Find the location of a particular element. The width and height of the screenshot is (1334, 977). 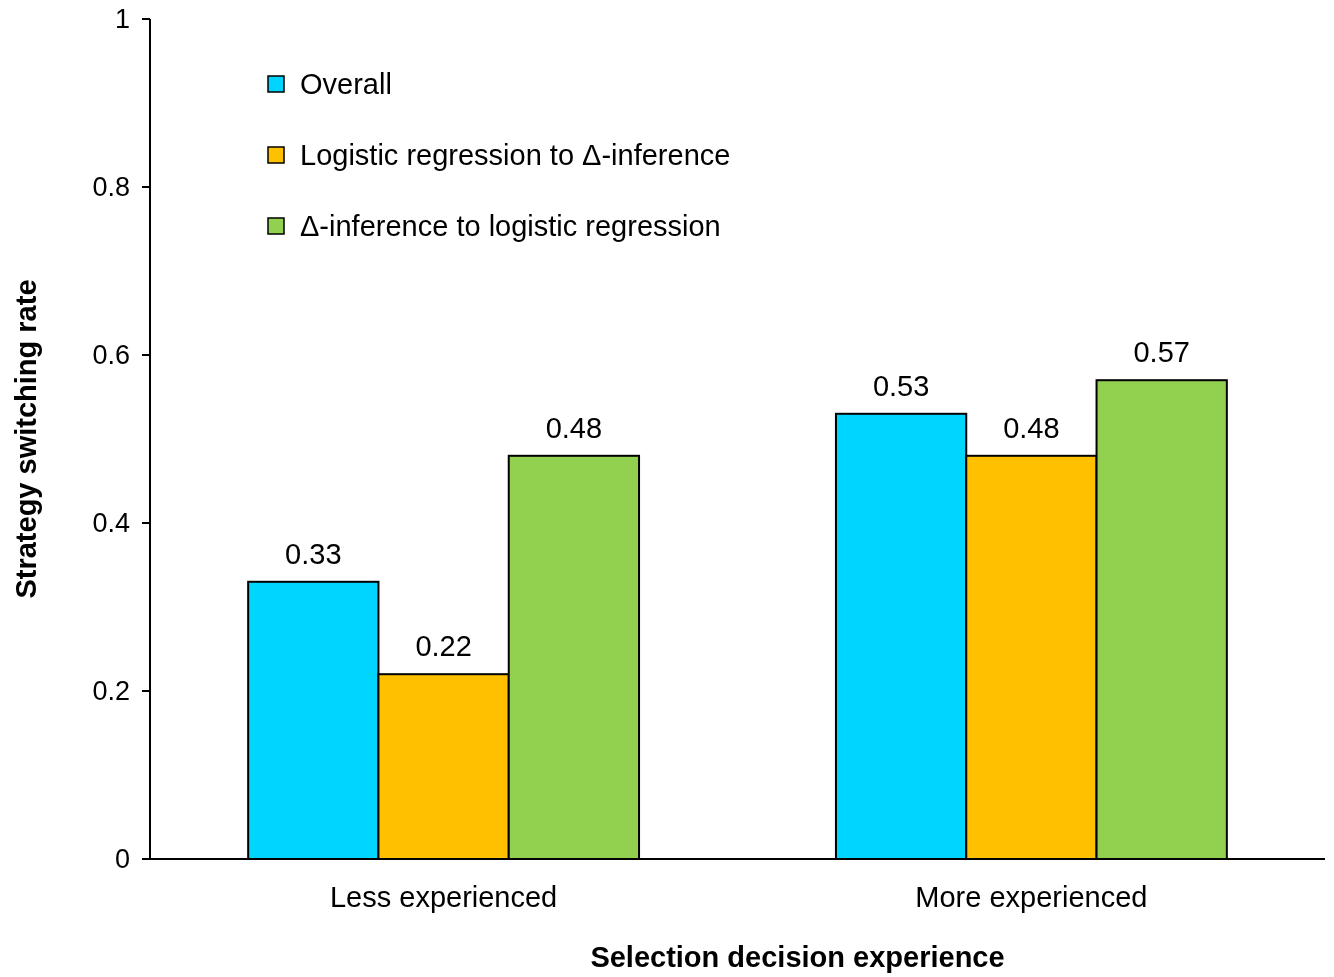

x-tick-label: More experienced is located at coordinates (1031, 897).